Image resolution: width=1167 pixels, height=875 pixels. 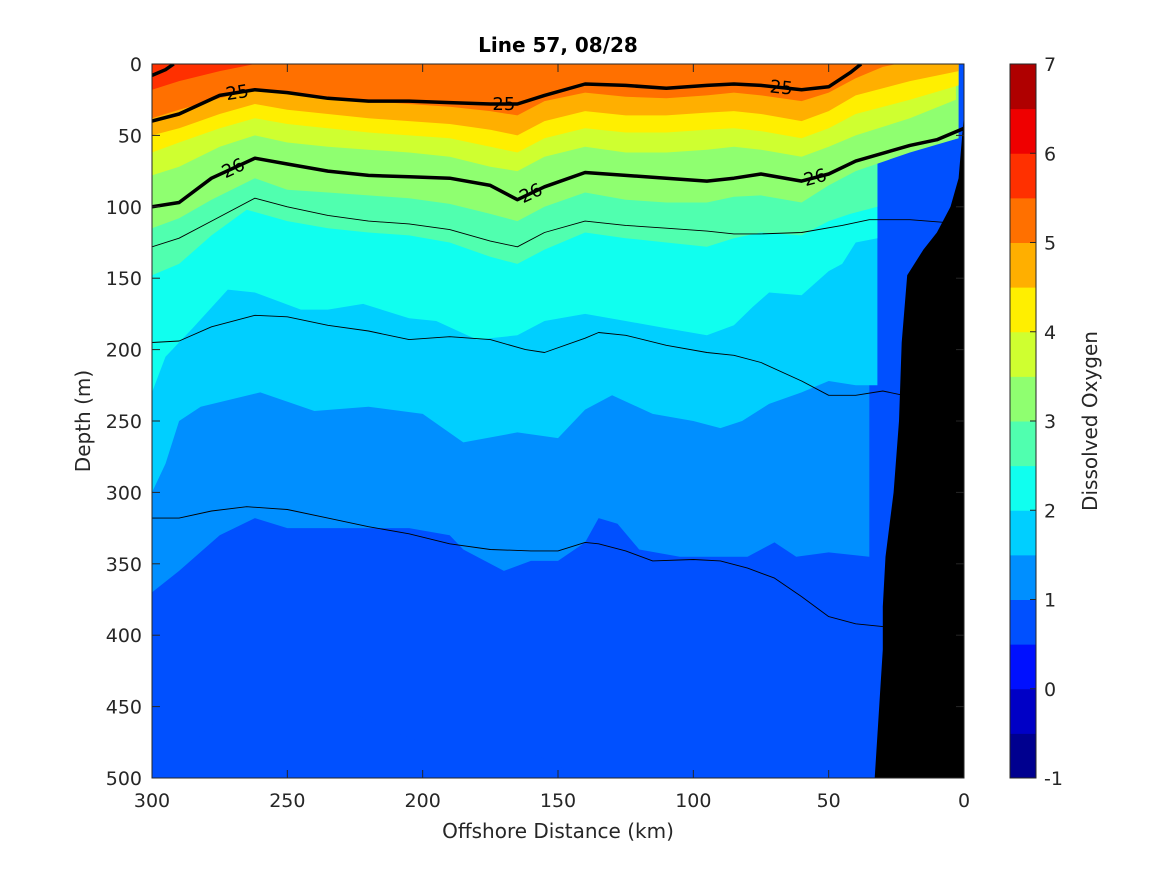 I want to click on colorbar-tick-label: 5, so click(x=1050, y=244).